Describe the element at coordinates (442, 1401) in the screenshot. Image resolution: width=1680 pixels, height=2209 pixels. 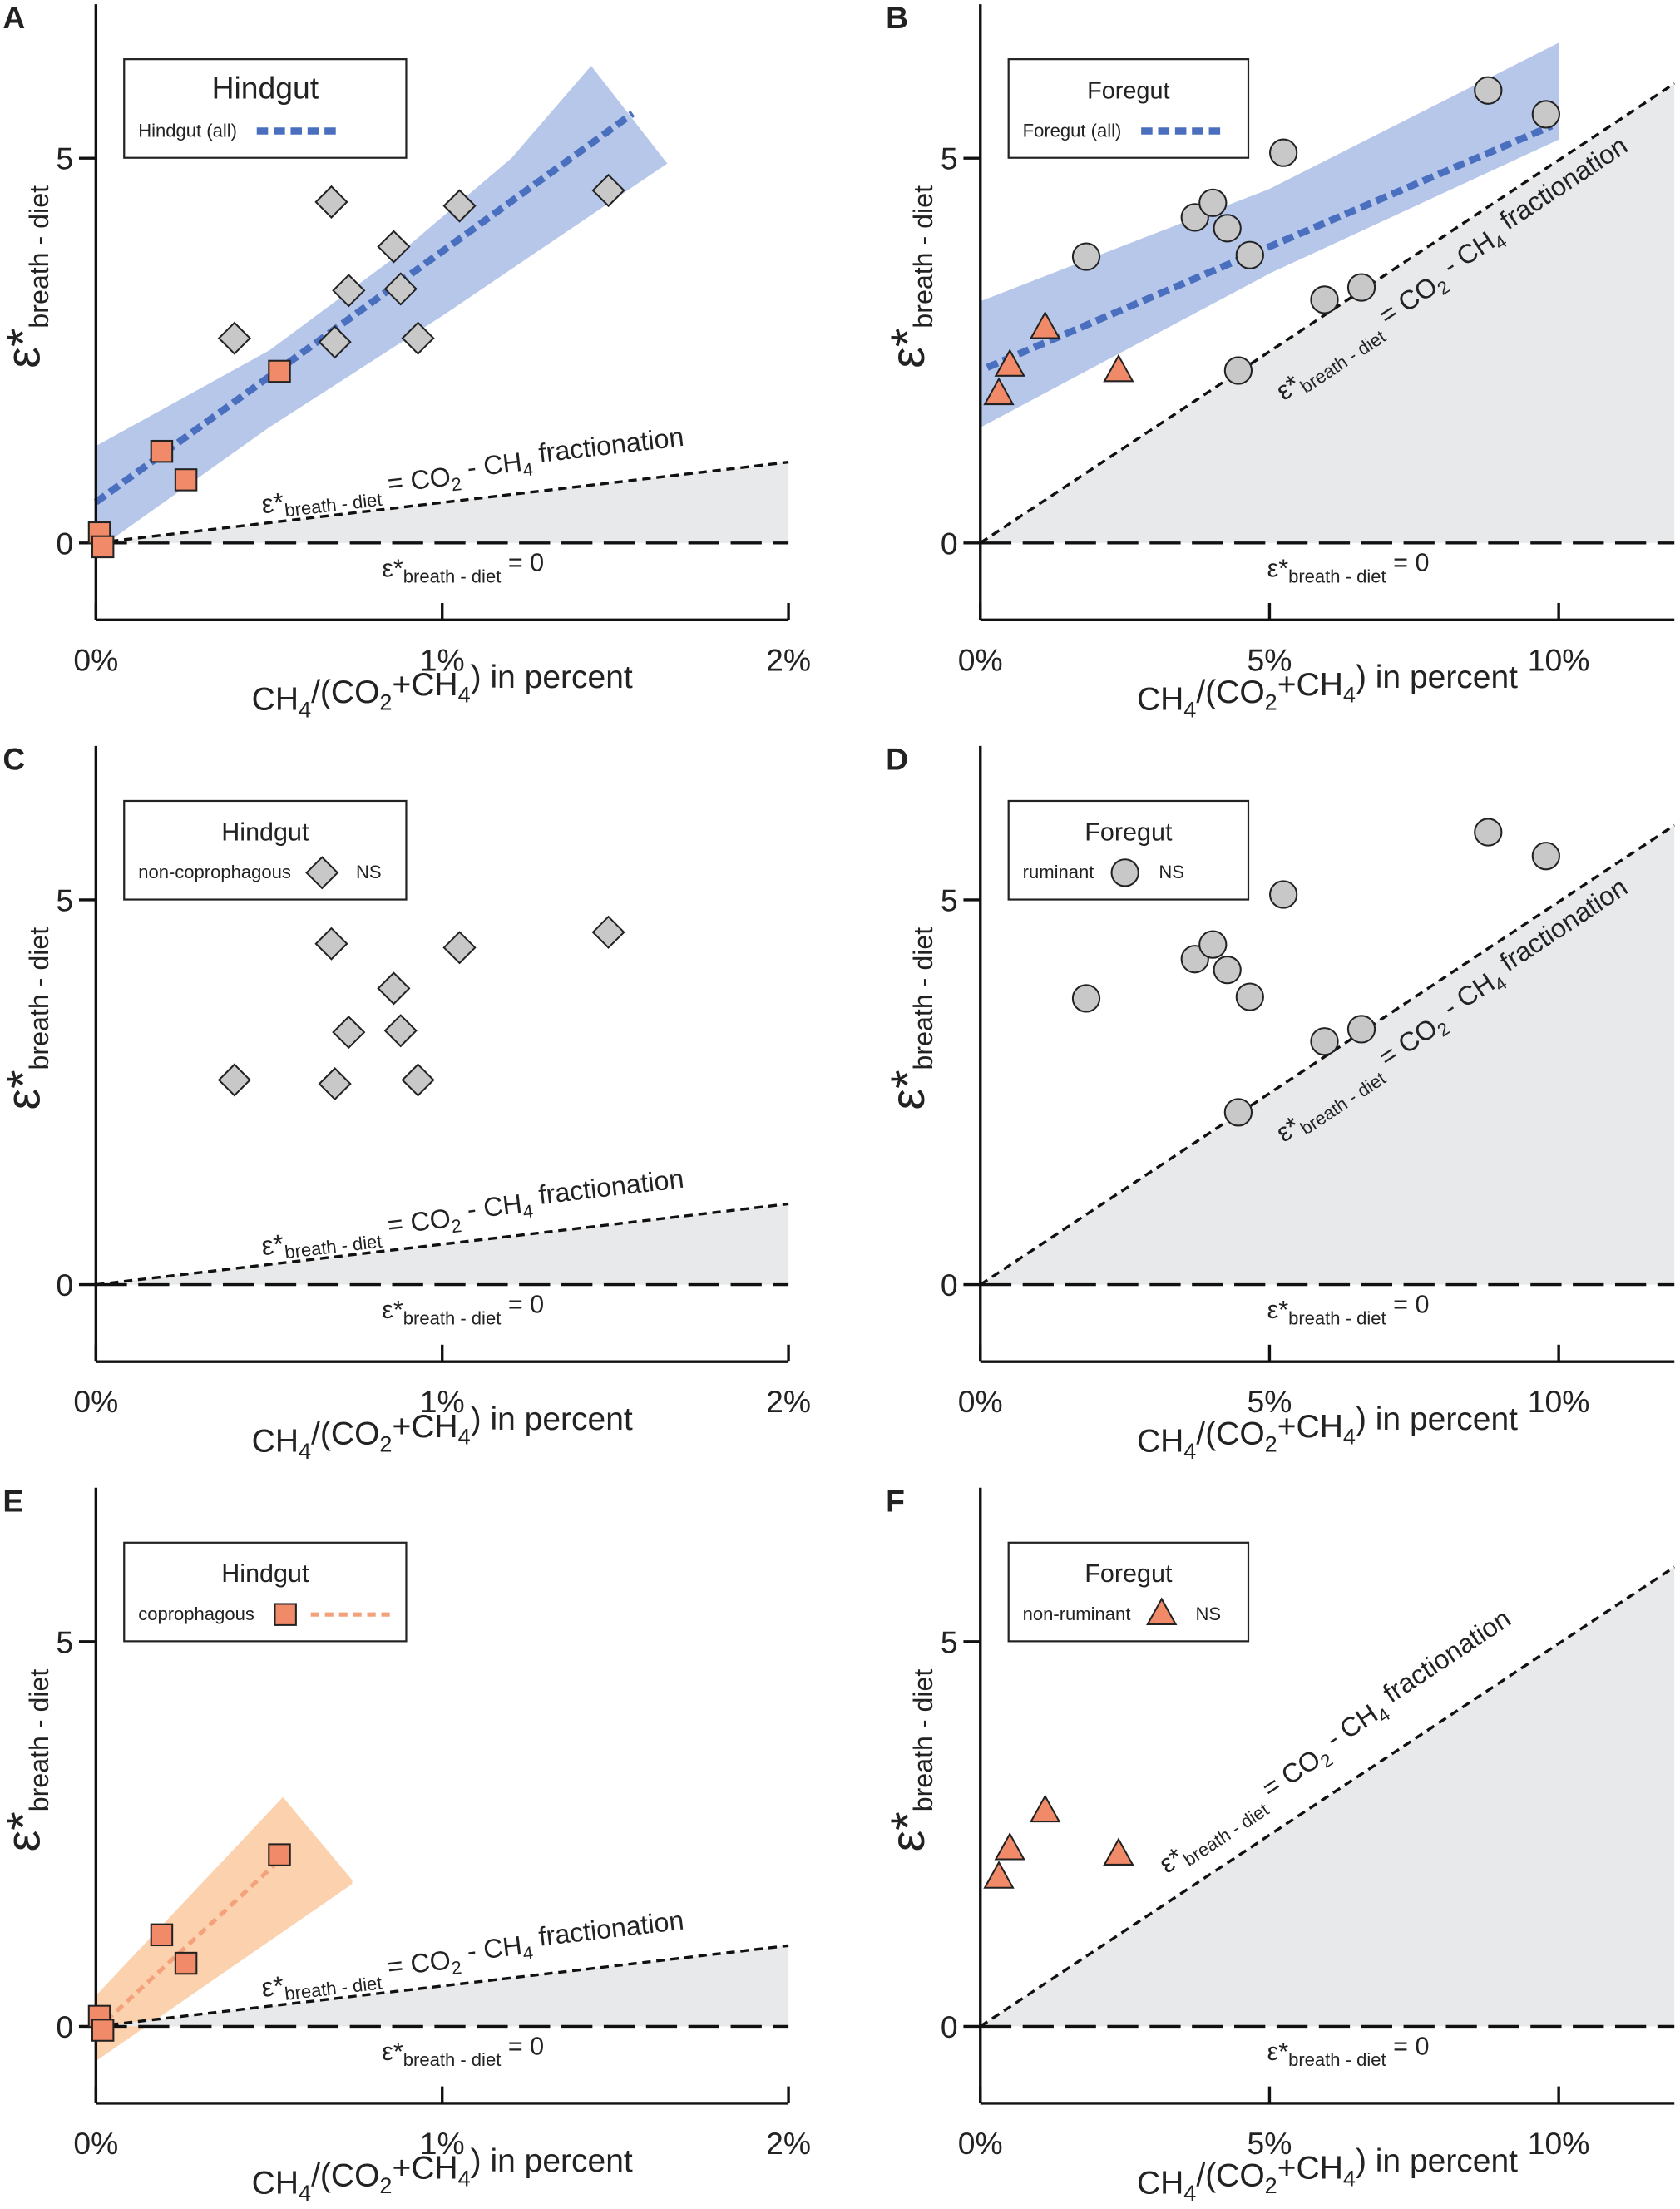
I see `x-tick-label: 1%` at that location.